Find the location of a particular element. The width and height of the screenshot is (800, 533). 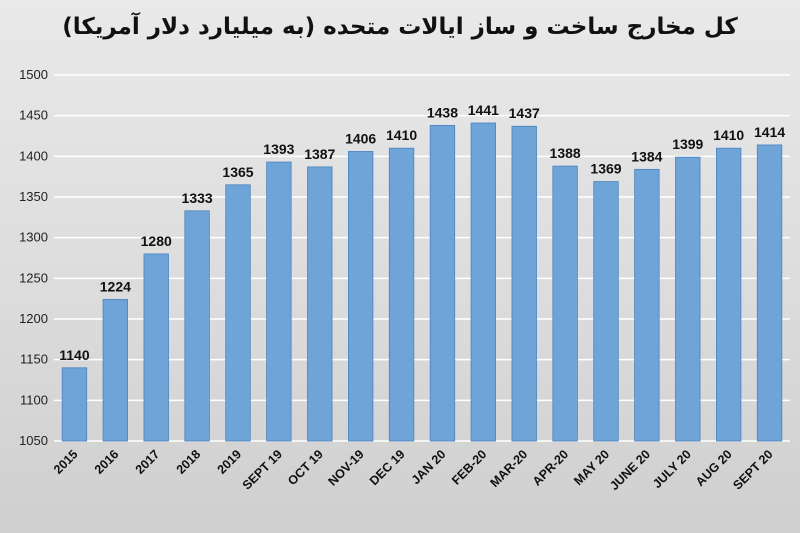

data-label: 1388 is located at coordinates (565, 153).